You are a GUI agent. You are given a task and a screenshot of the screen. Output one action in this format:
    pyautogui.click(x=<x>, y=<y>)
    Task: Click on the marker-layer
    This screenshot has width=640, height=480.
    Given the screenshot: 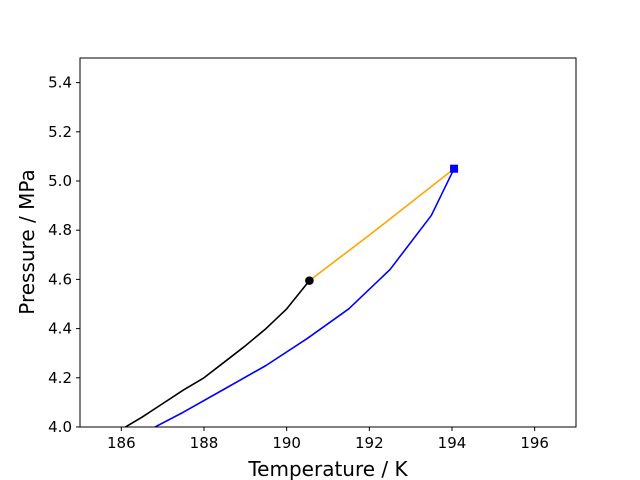 What is the action you would take?
    pyautogui.click(x=382, y=224)
    